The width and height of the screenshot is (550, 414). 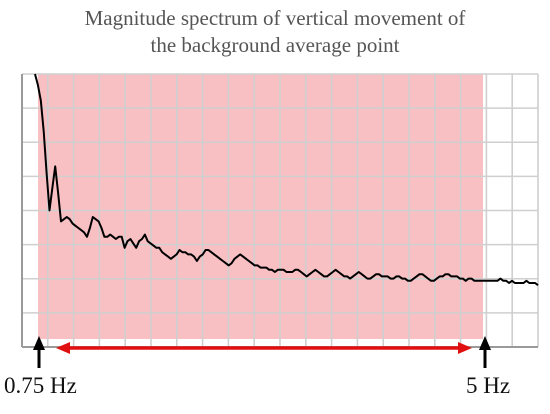 I want to click on band-end-label: 5 Hz, so click(x=488, y=385).